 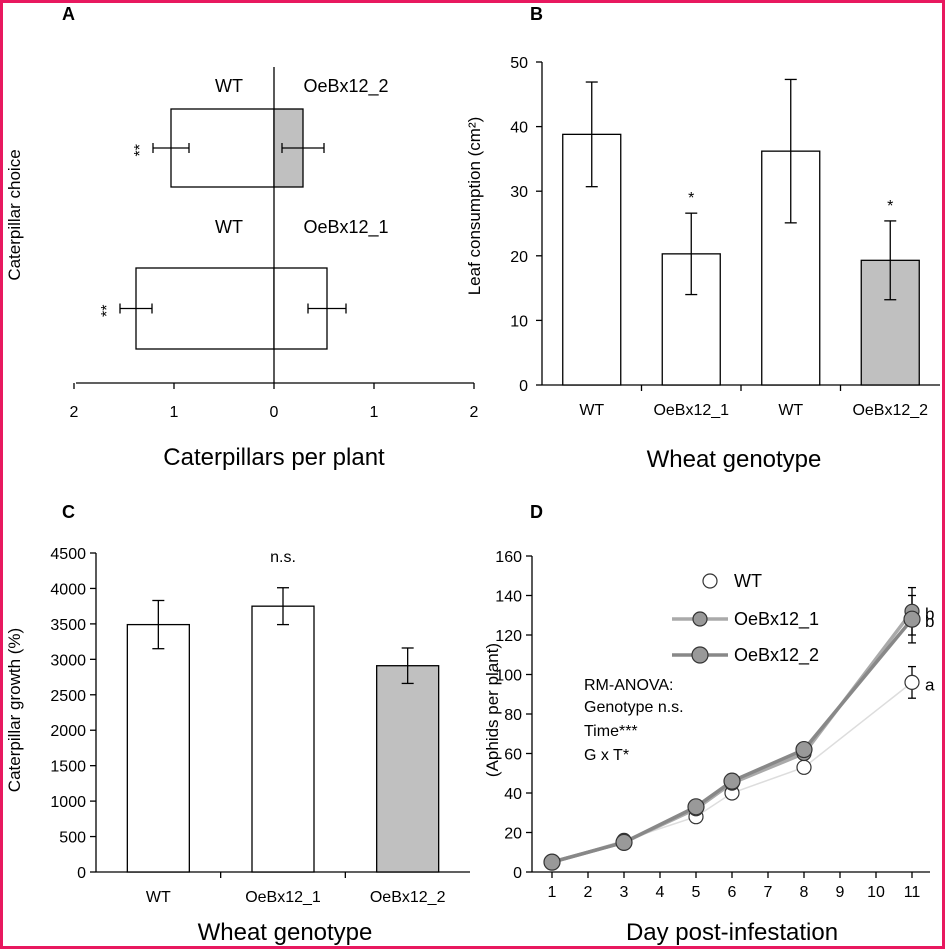 What do you see at coordinates (912, 892) in the screenshot?
I see `x-tick-label: 11` at bounding box center [912, 892].